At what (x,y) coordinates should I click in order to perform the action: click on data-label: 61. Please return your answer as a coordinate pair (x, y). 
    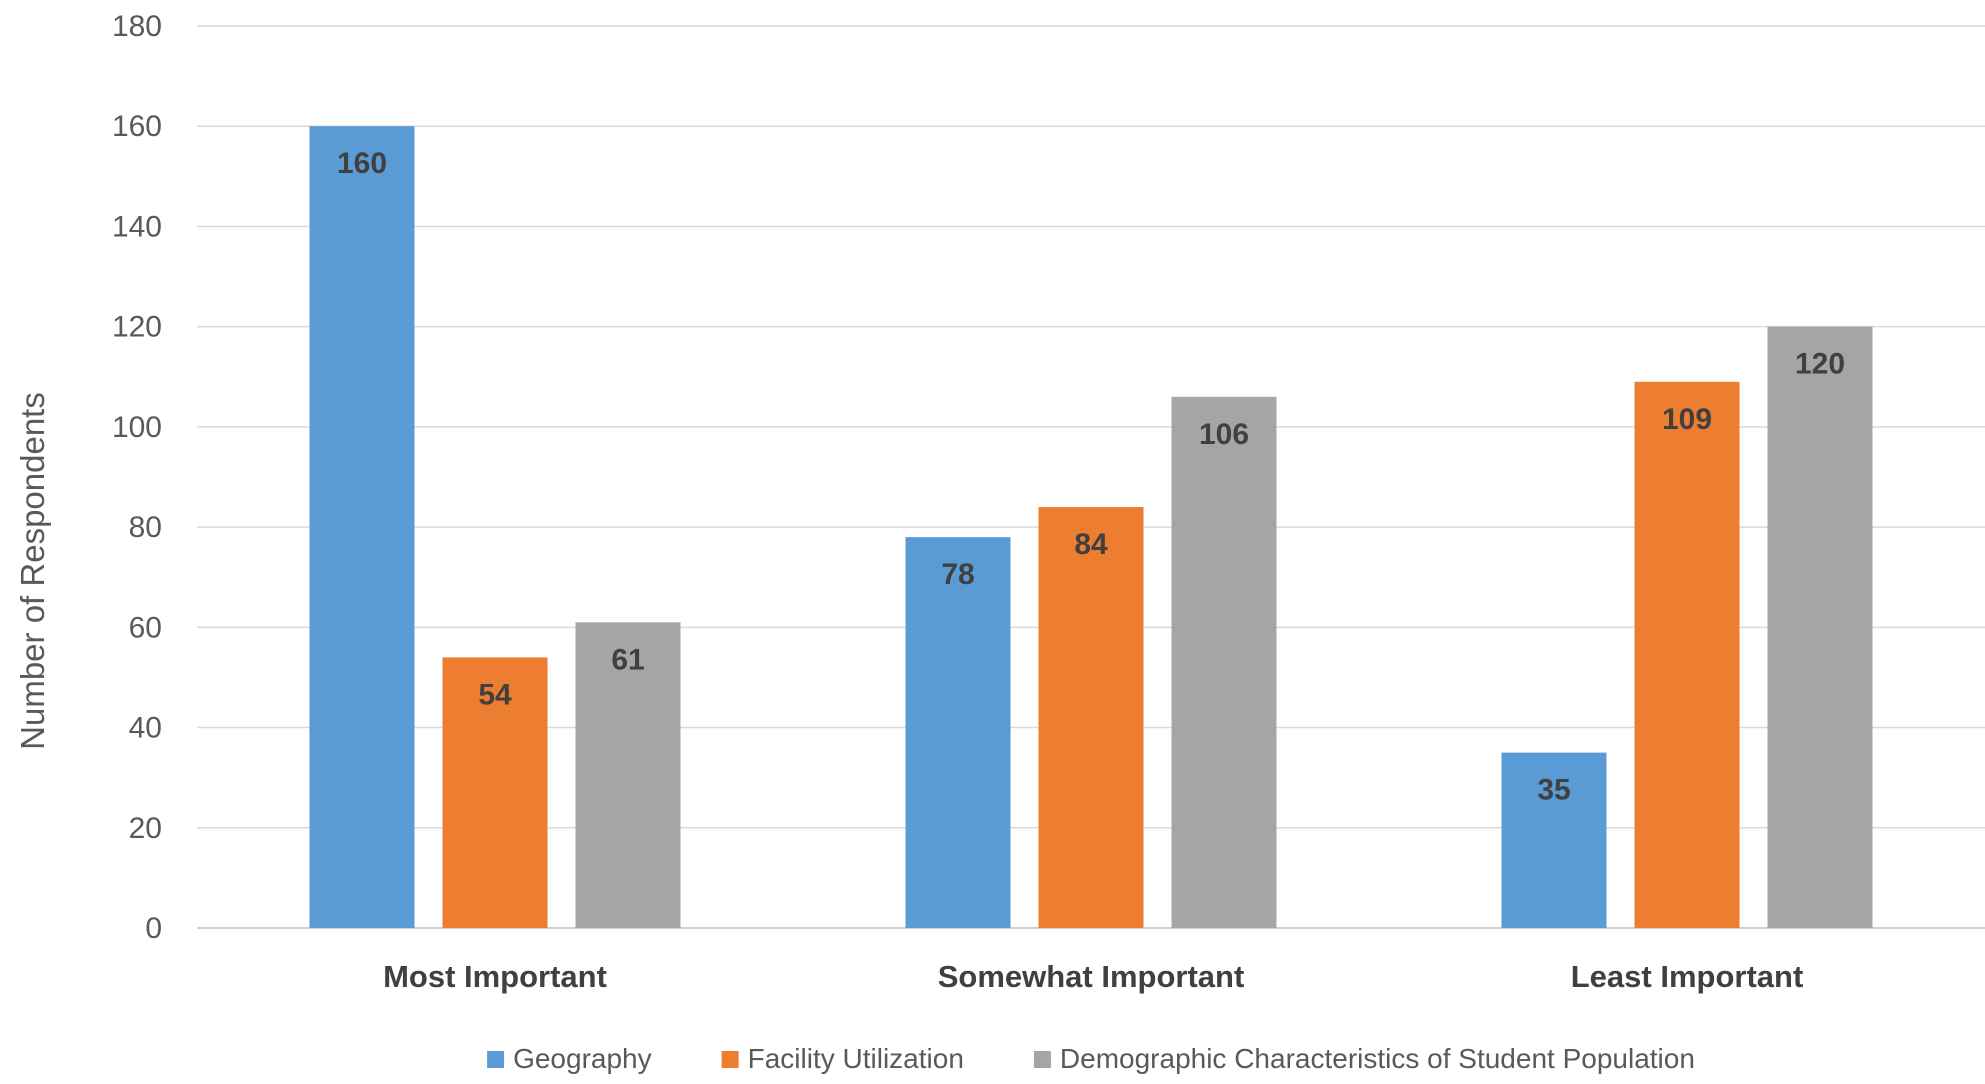
    Looking at the image, I should click on (627, 659).